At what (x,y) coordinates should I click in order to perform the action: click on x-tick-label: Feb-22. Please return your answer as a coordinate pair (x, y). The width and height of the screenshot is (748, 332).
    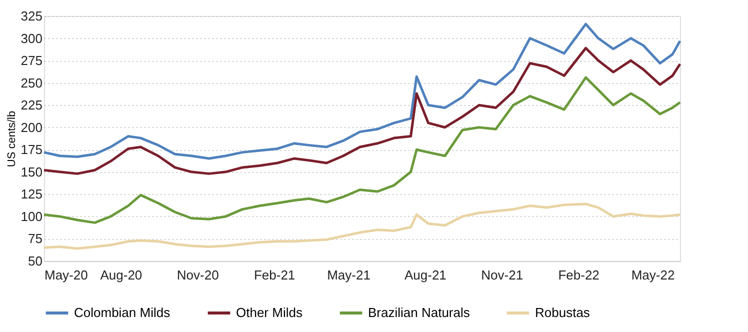
    Looking at the image, I should click on (579, 275).